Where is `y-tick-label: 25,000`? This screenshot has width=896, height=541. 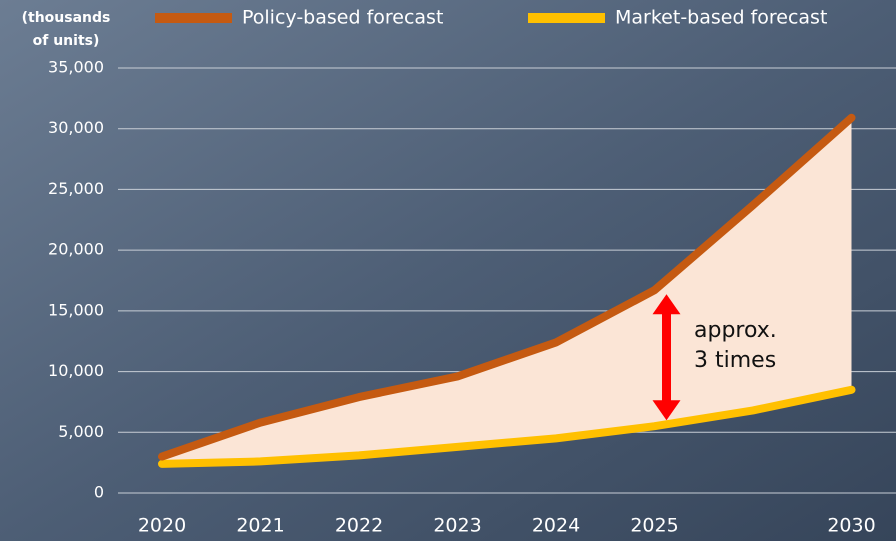
y-tick-label: 25,000 is located at coordinates (76, 188).